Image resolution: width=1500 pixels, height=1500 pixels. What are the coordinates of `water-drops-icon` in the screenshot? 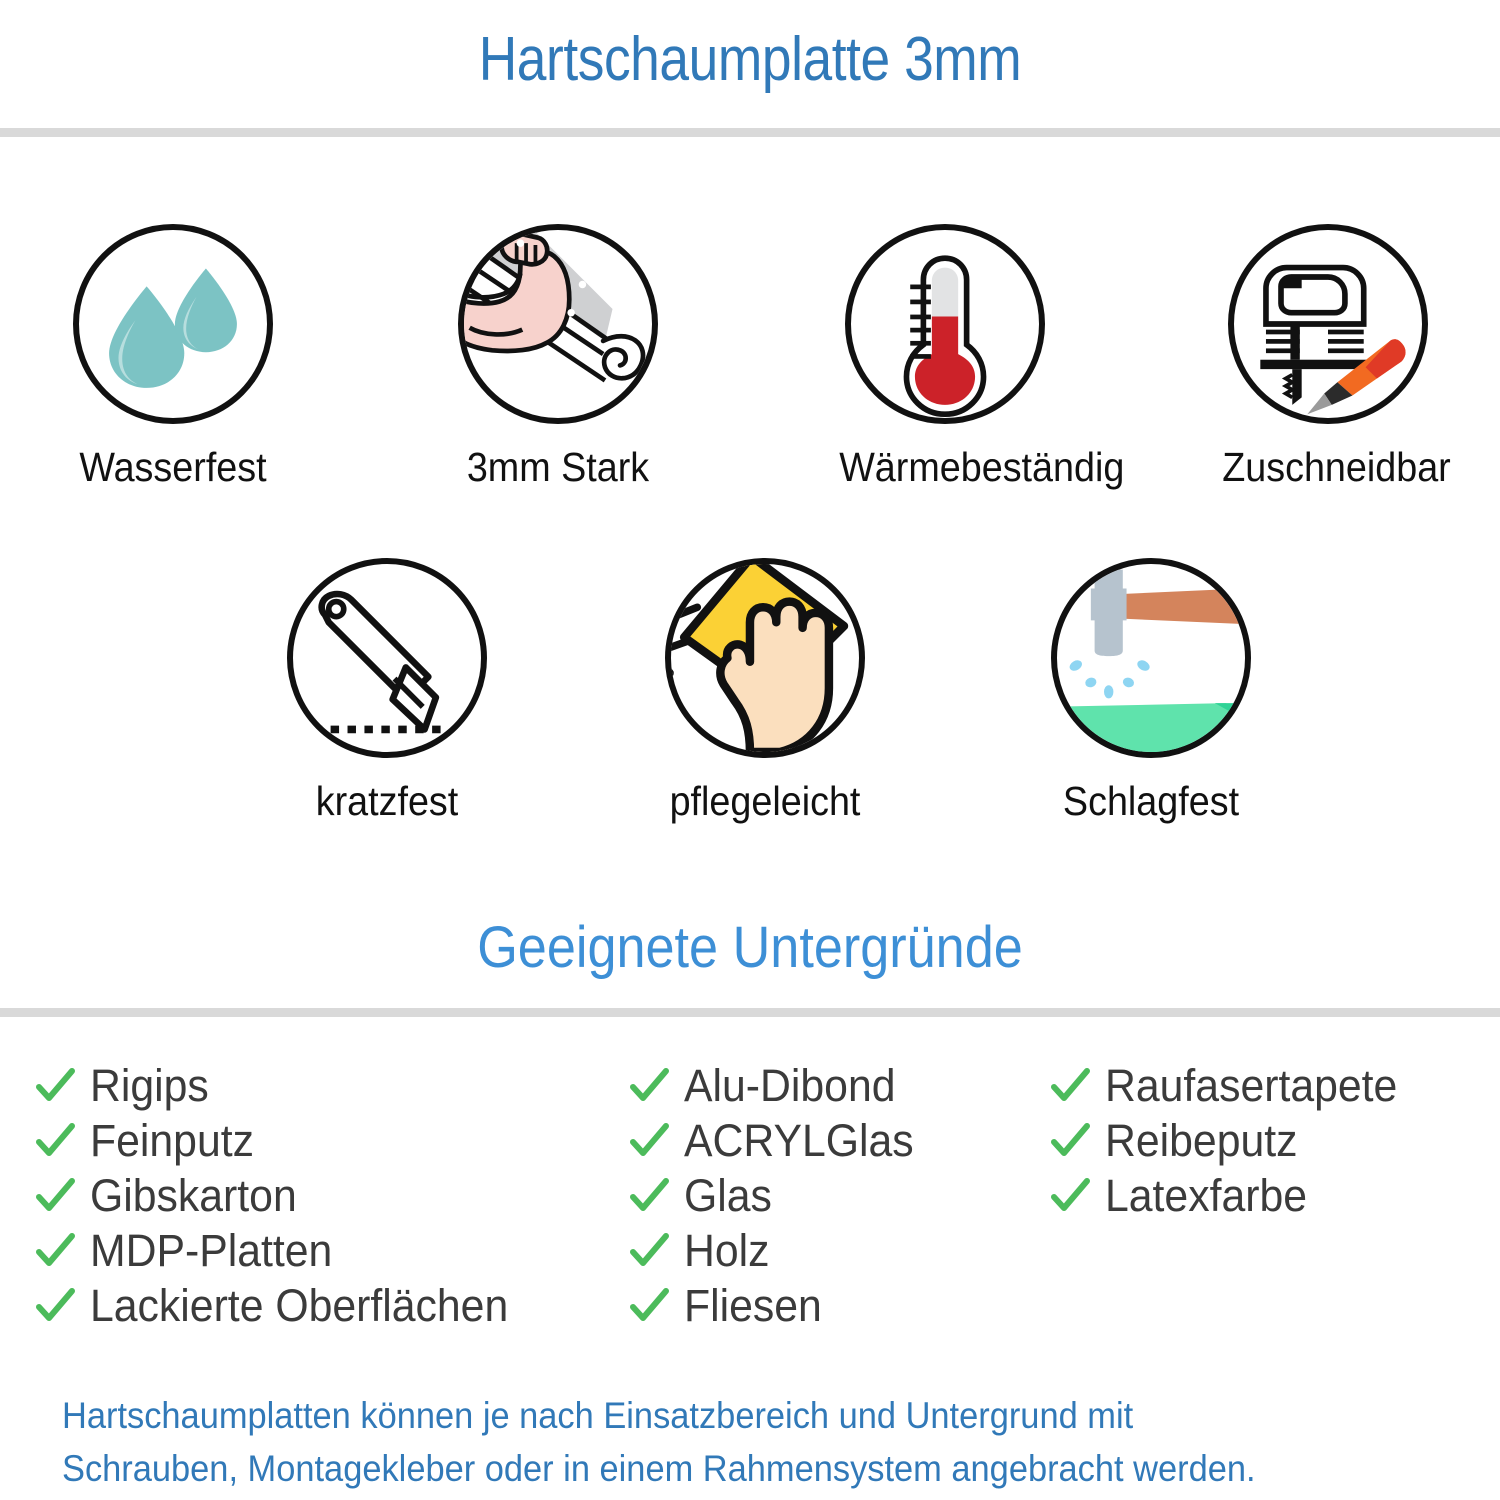 It's located at (173, 324).